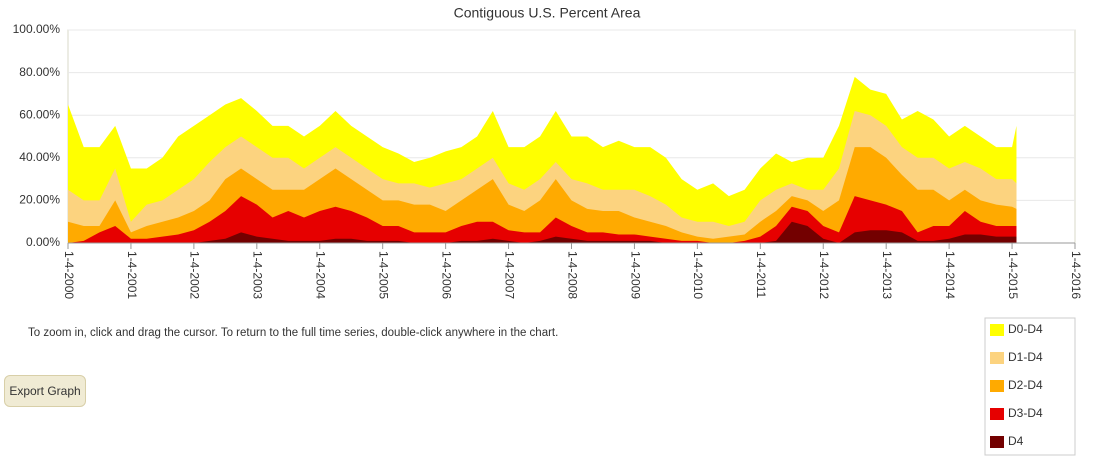 This screenshot has width=1094, height=459. I want to click on x-tick-label: 1-4-2015, so click(1013, 275).